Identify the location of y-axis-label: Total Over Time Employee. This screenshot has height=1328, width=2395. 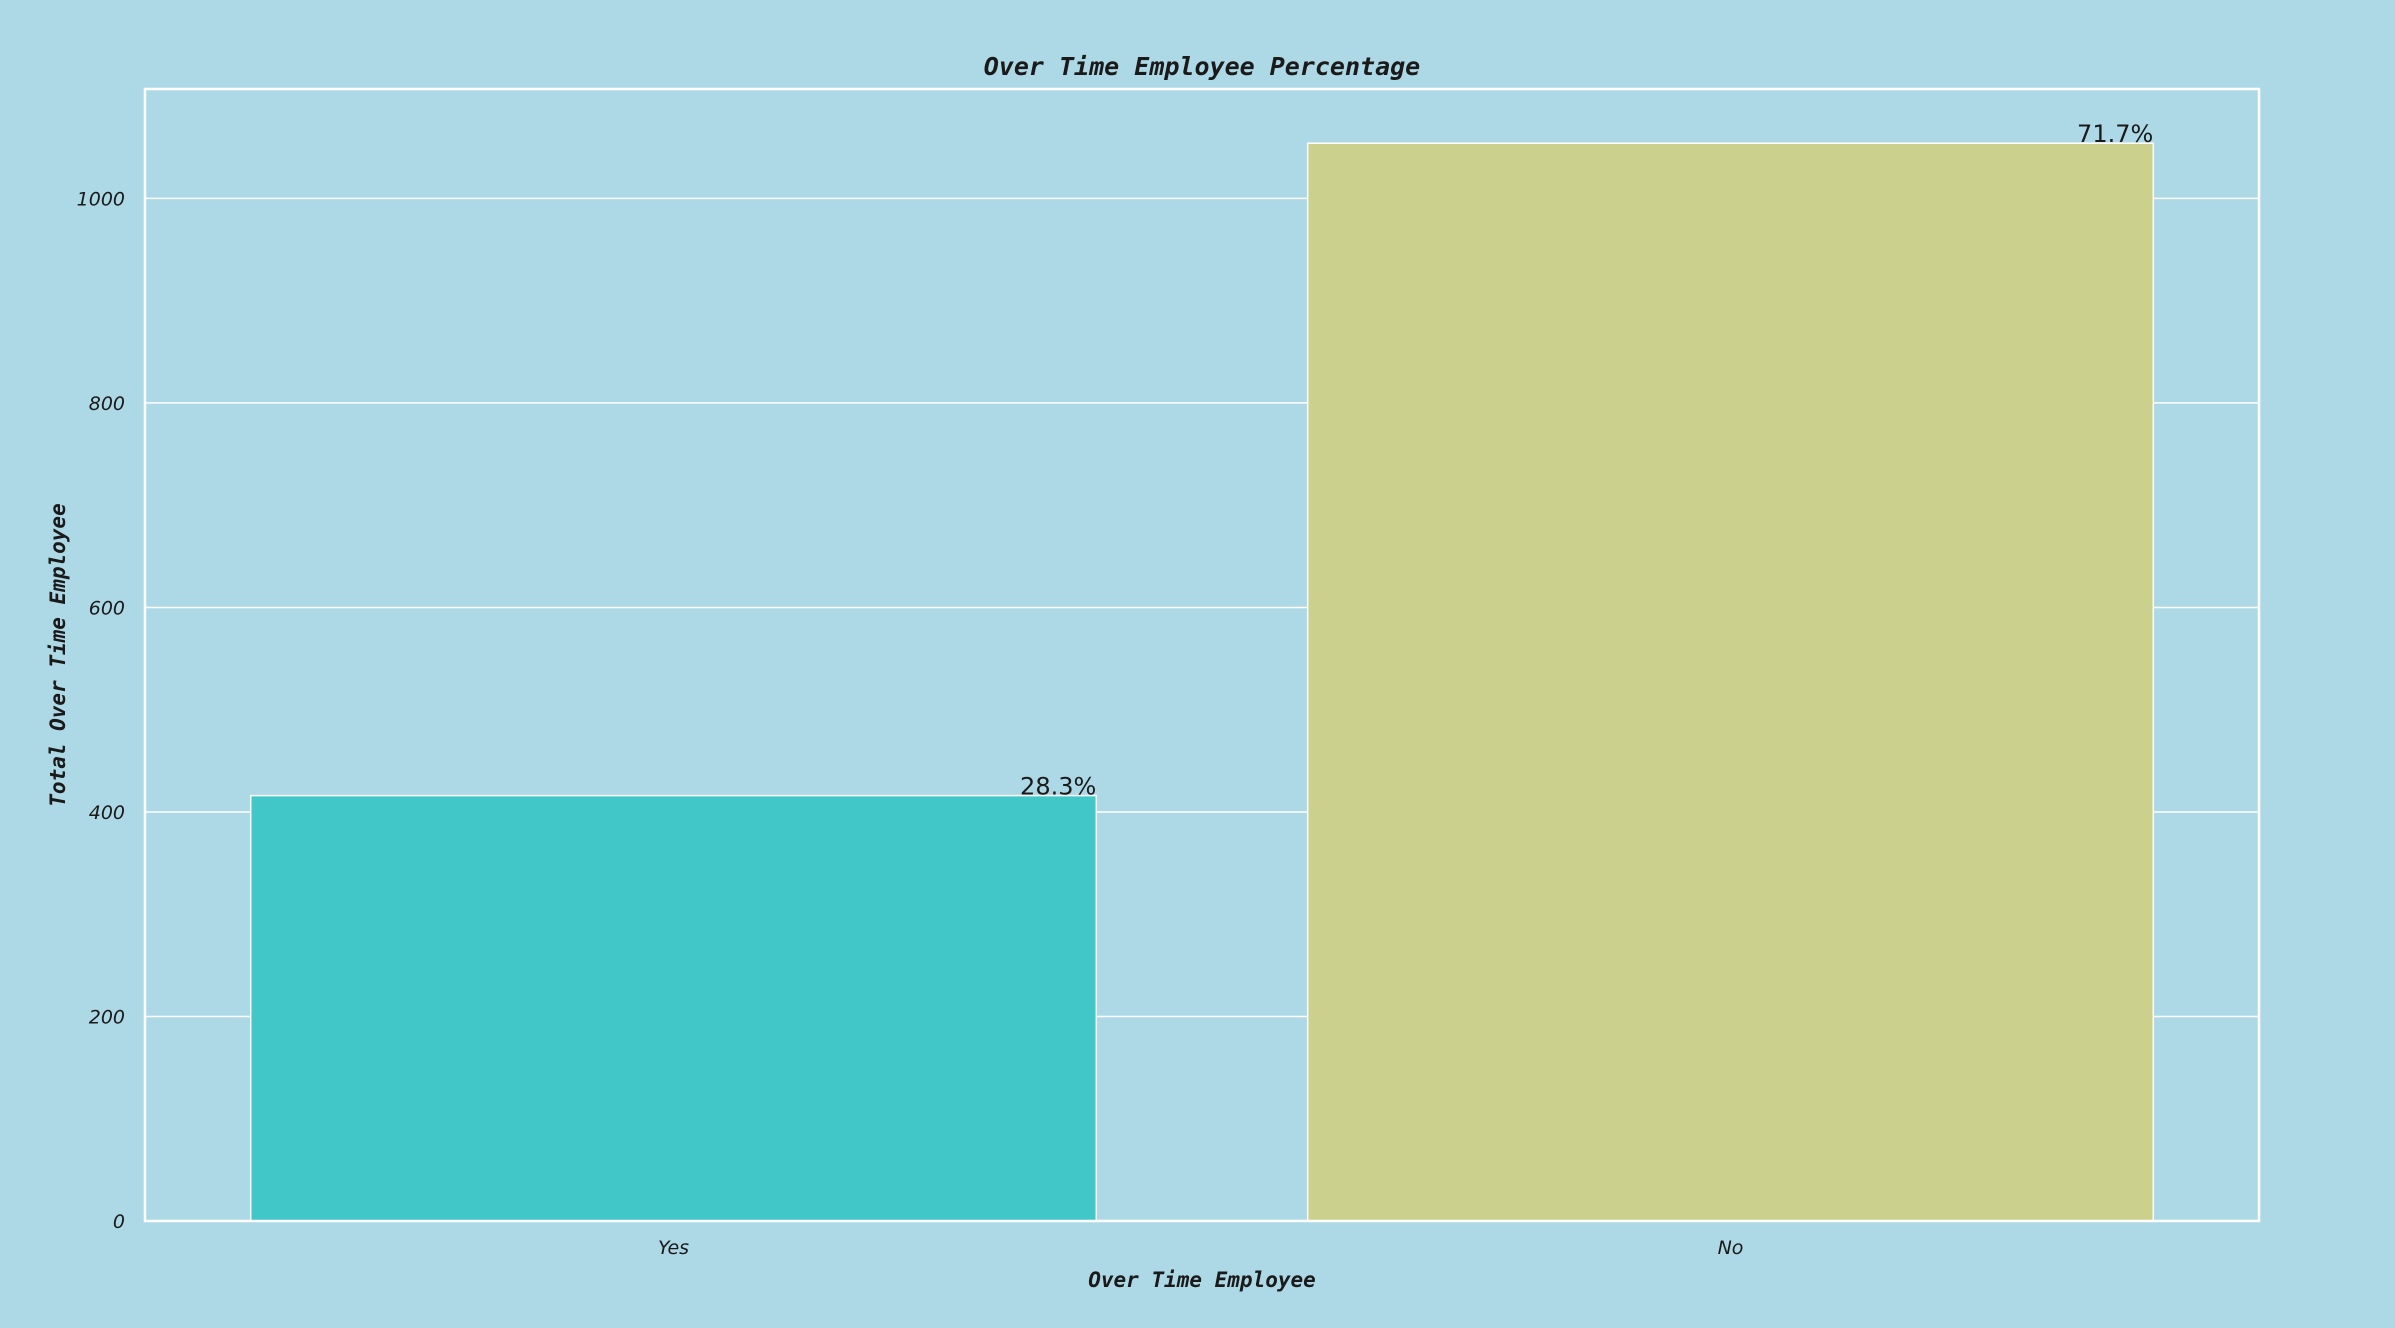
(58, 654).